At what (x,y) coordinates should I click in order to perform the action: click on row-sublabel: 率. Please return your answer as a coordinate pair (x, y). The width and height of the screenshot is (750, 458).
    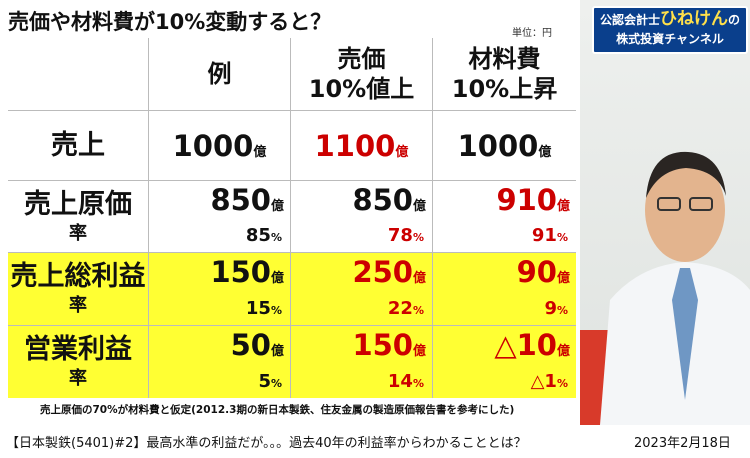
    Looking at the image, I should click on (78, 378).